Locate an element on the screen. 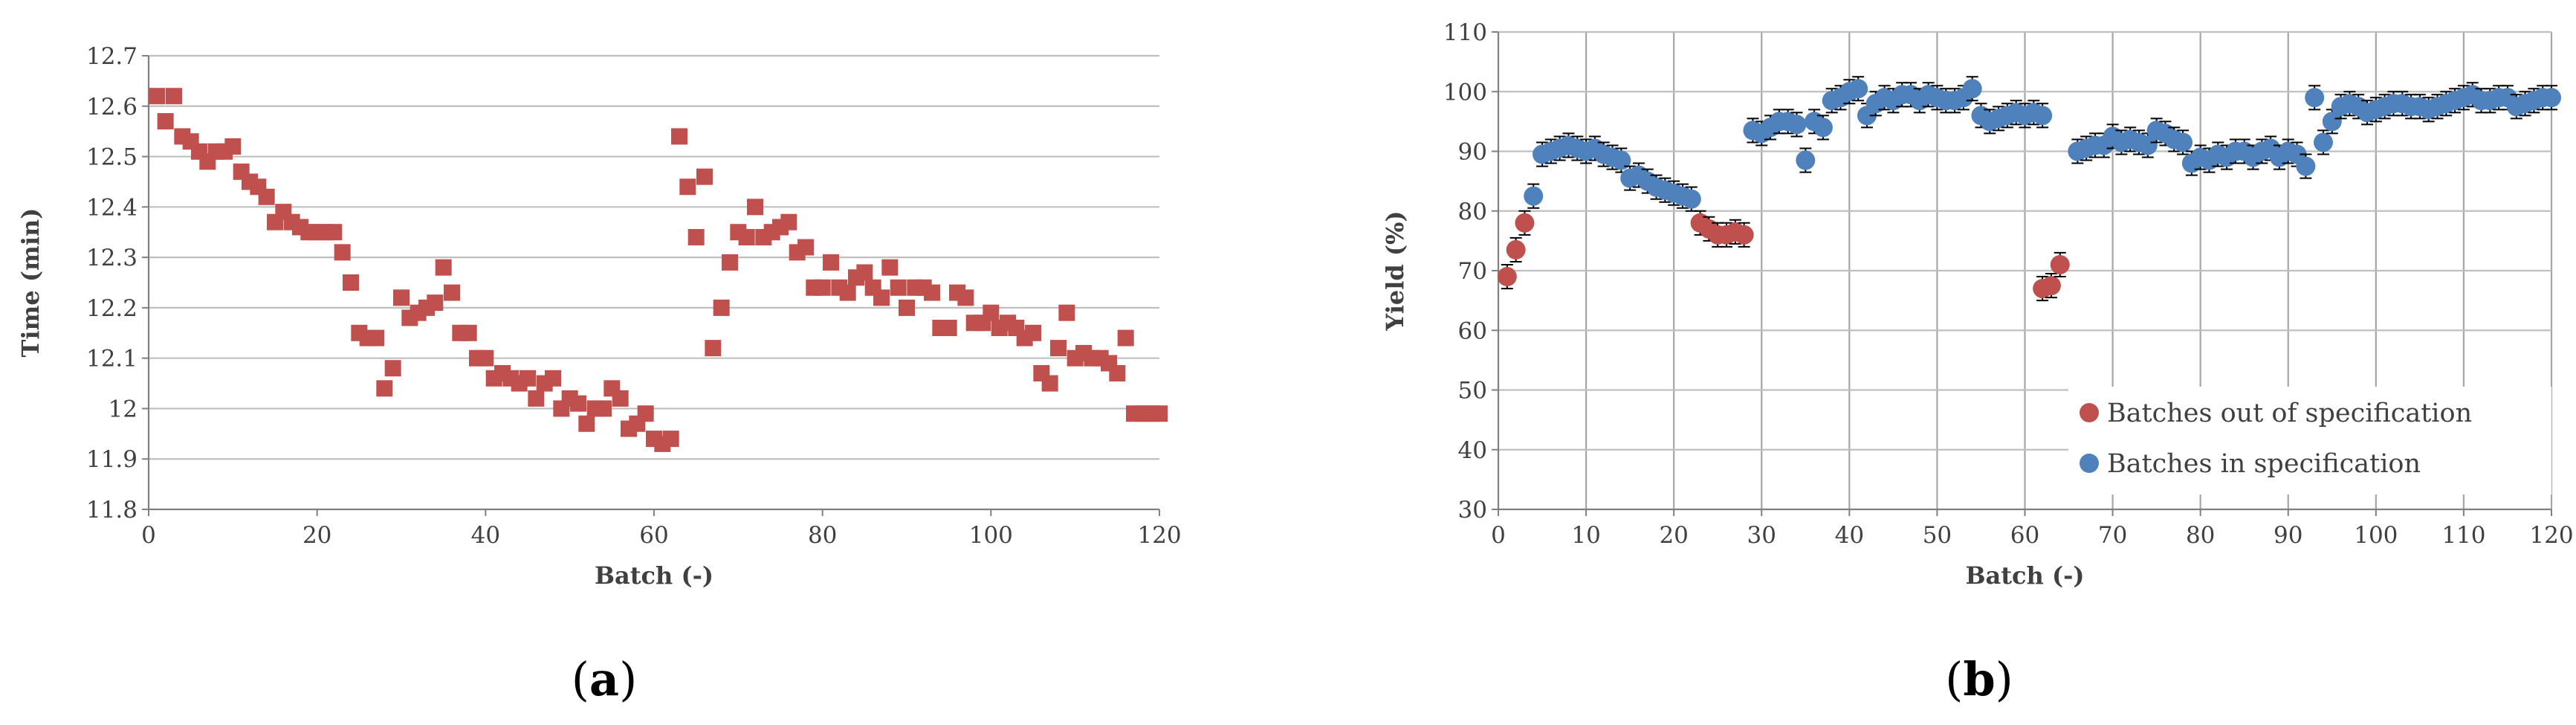  chart-b-y-tick-label: 60 is located at coordinates (1472, 331).